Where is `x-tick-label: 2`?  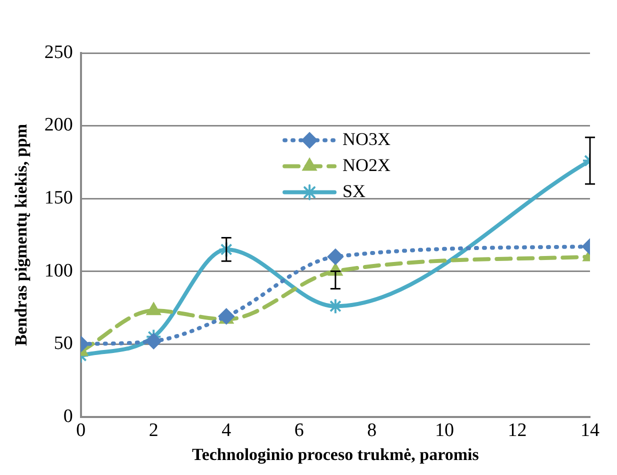
x-tick-label: 2 is located at coordinates (153, 431).